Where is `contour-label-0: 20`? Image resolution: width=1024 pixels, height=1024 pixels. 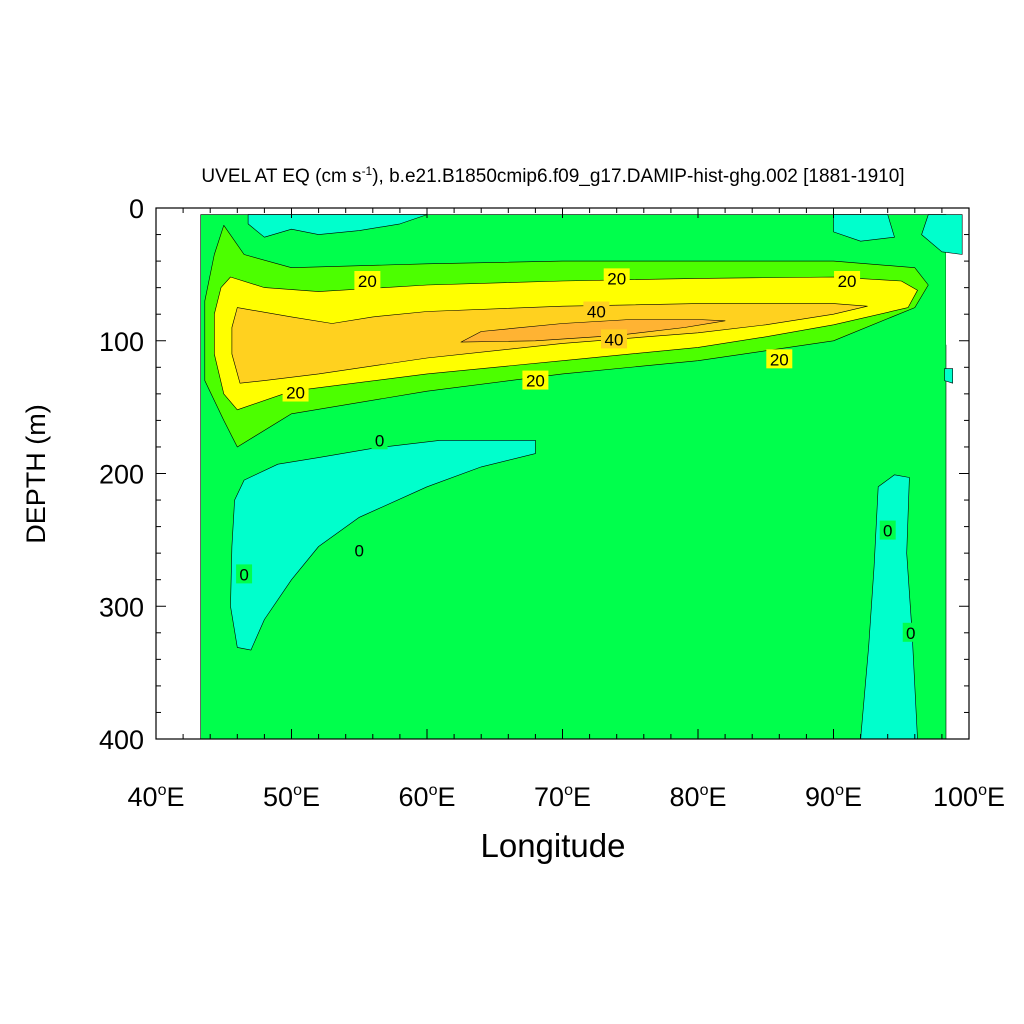 contour-label-0: 20 is located at coordinates (367, 281).